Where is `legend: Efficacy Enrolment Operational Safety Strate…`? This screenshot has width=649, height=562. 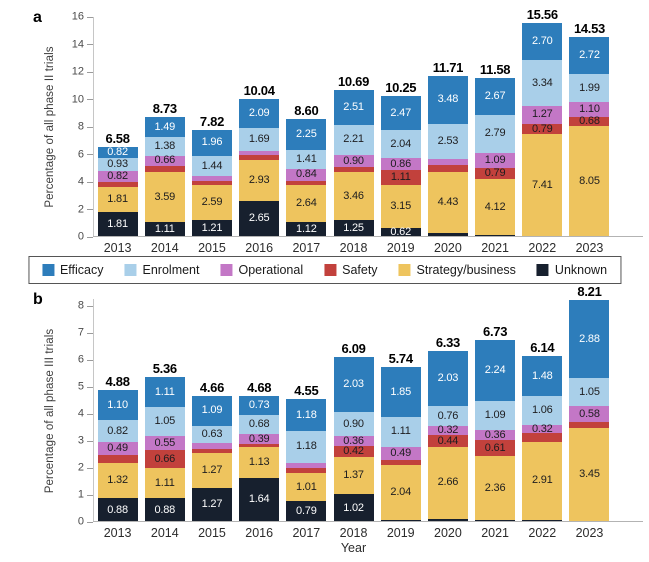 legend: Efficacy Enrolment Operational Safety Strate… is located at coordinates (324, 270).